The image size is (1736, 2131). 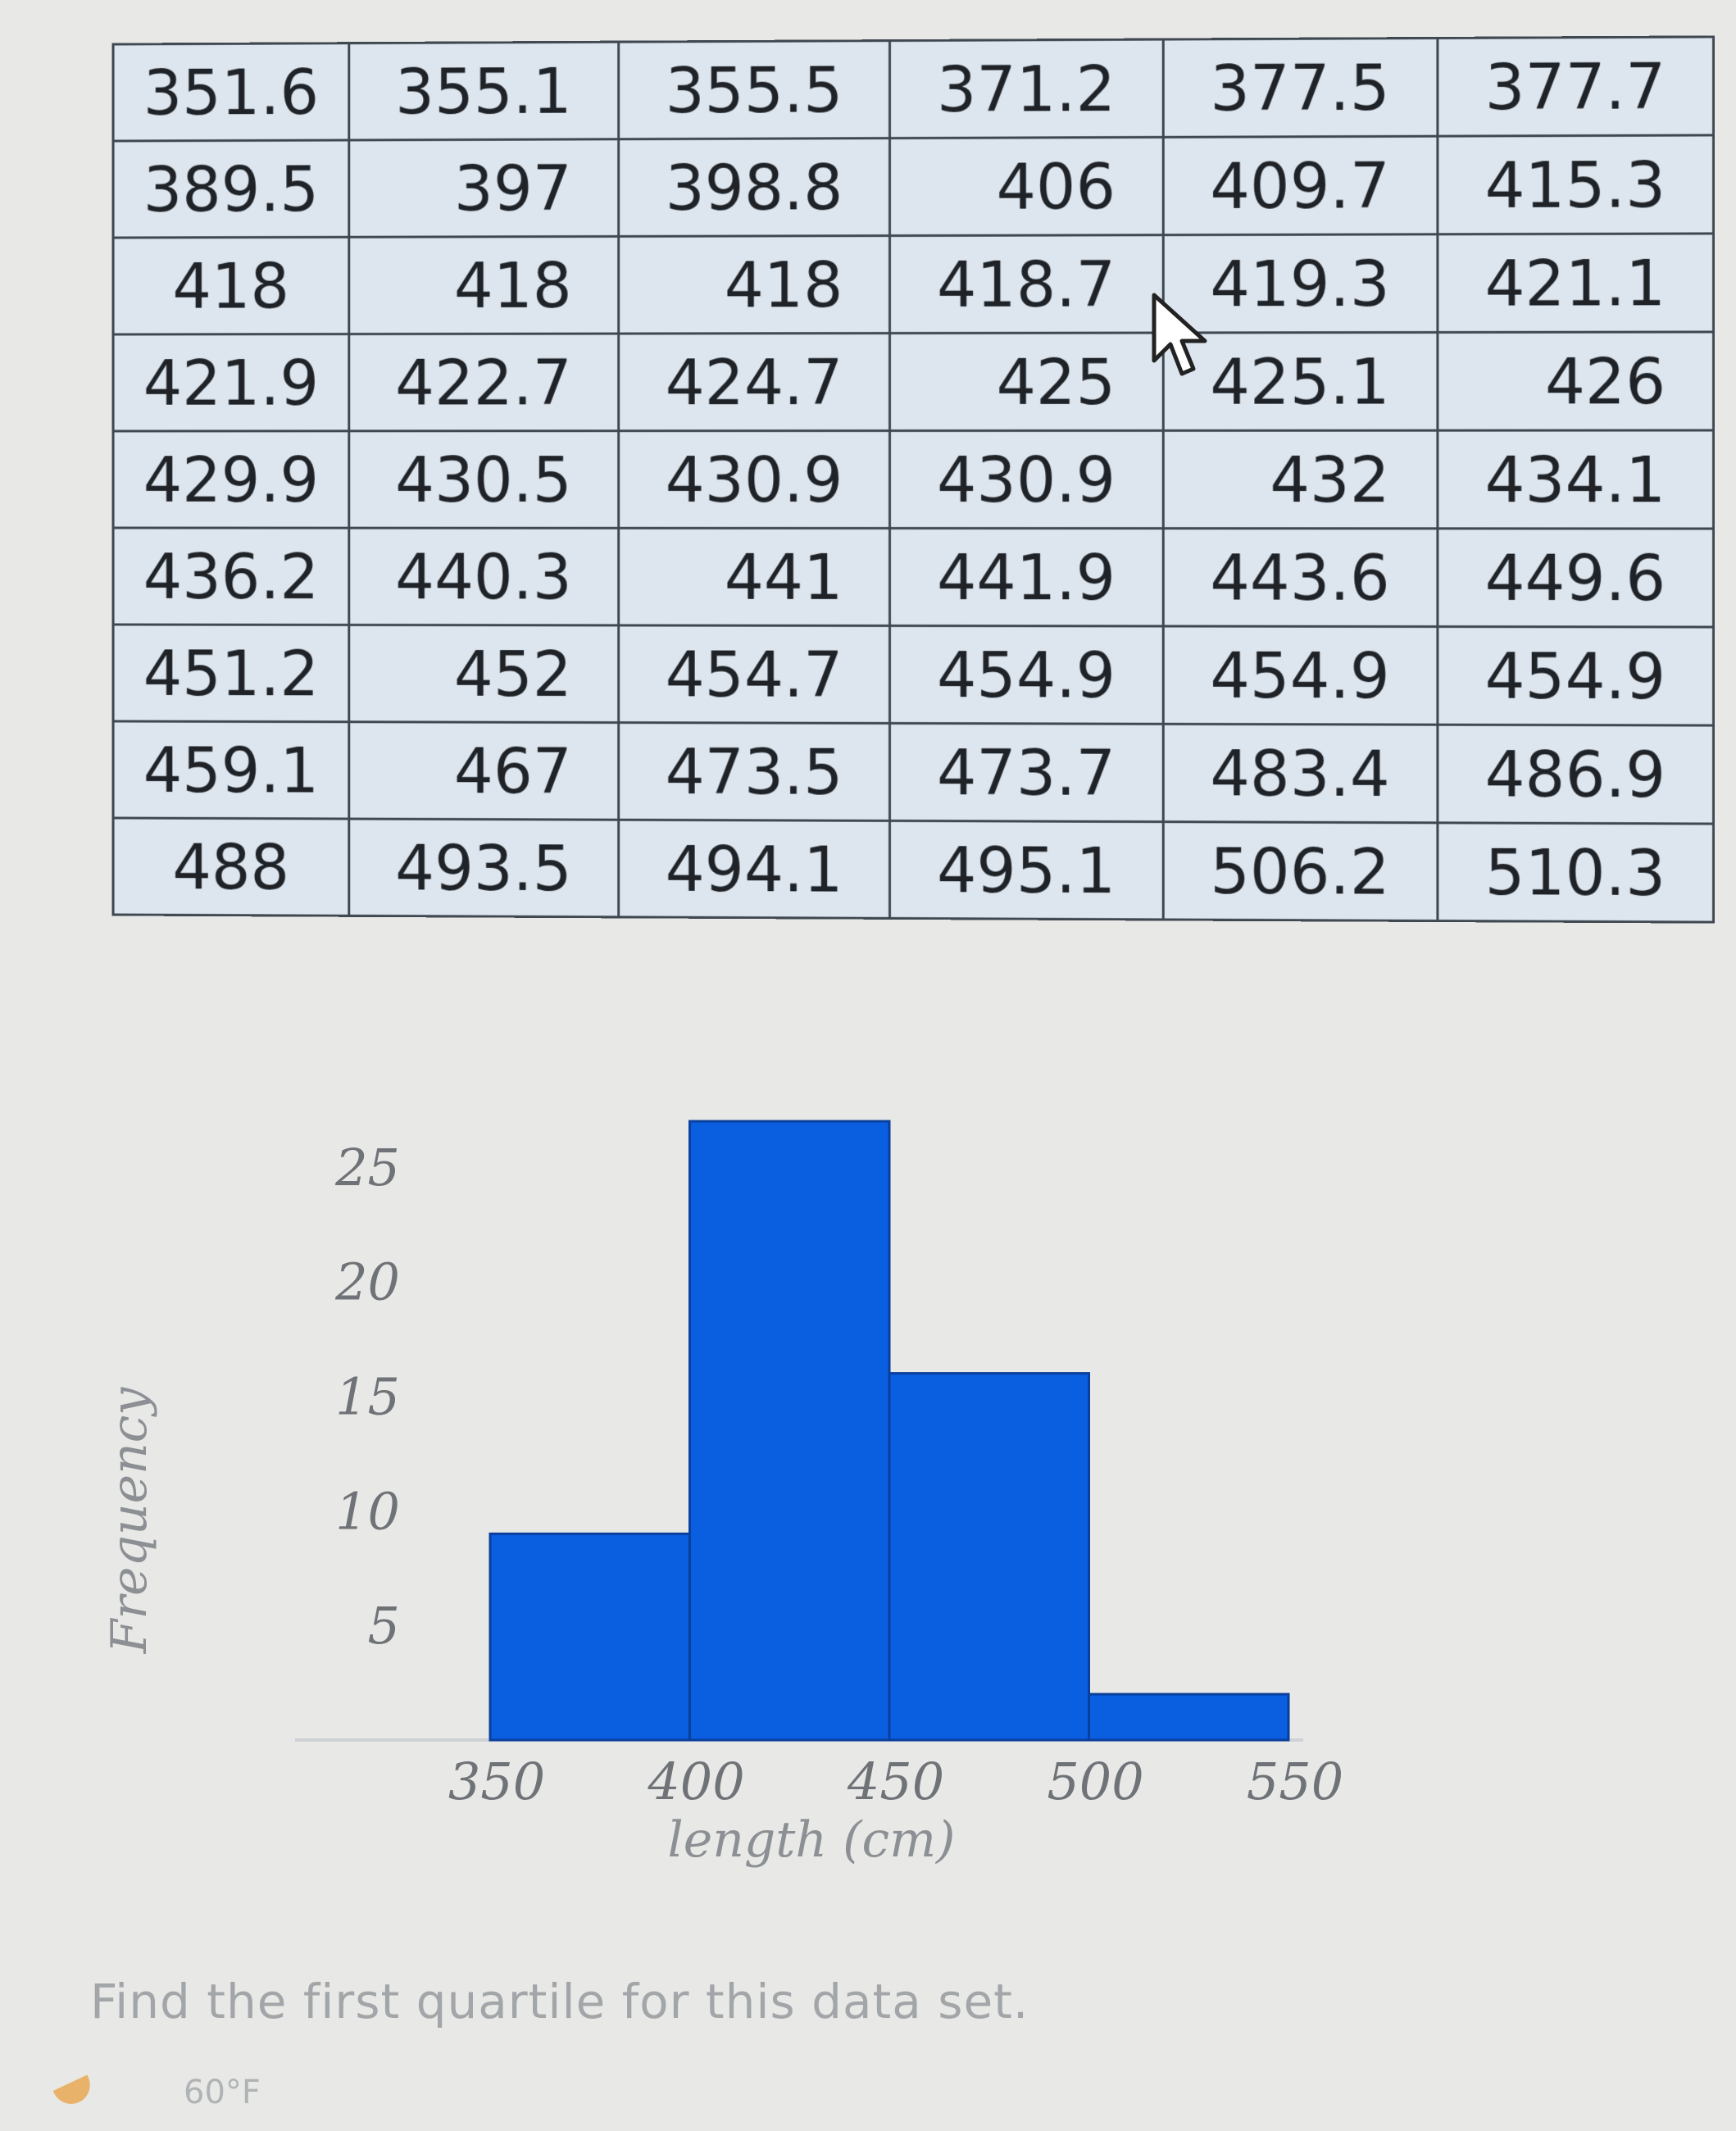 What do you see at coordinates (754, 382) in the screenshot?
I see `table-cell: 424.7` at bounding box center [754, 382].